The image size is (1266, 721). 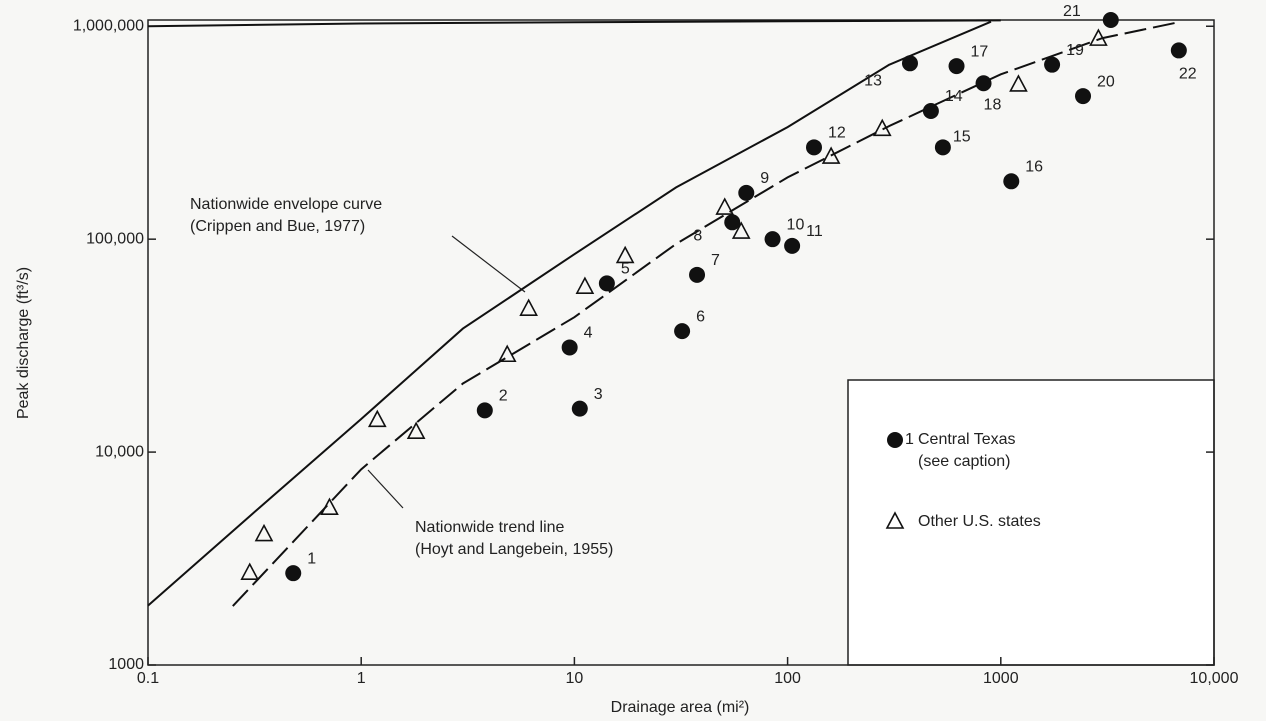 I want to click on point-label: 10, so click(x=796, y=224).